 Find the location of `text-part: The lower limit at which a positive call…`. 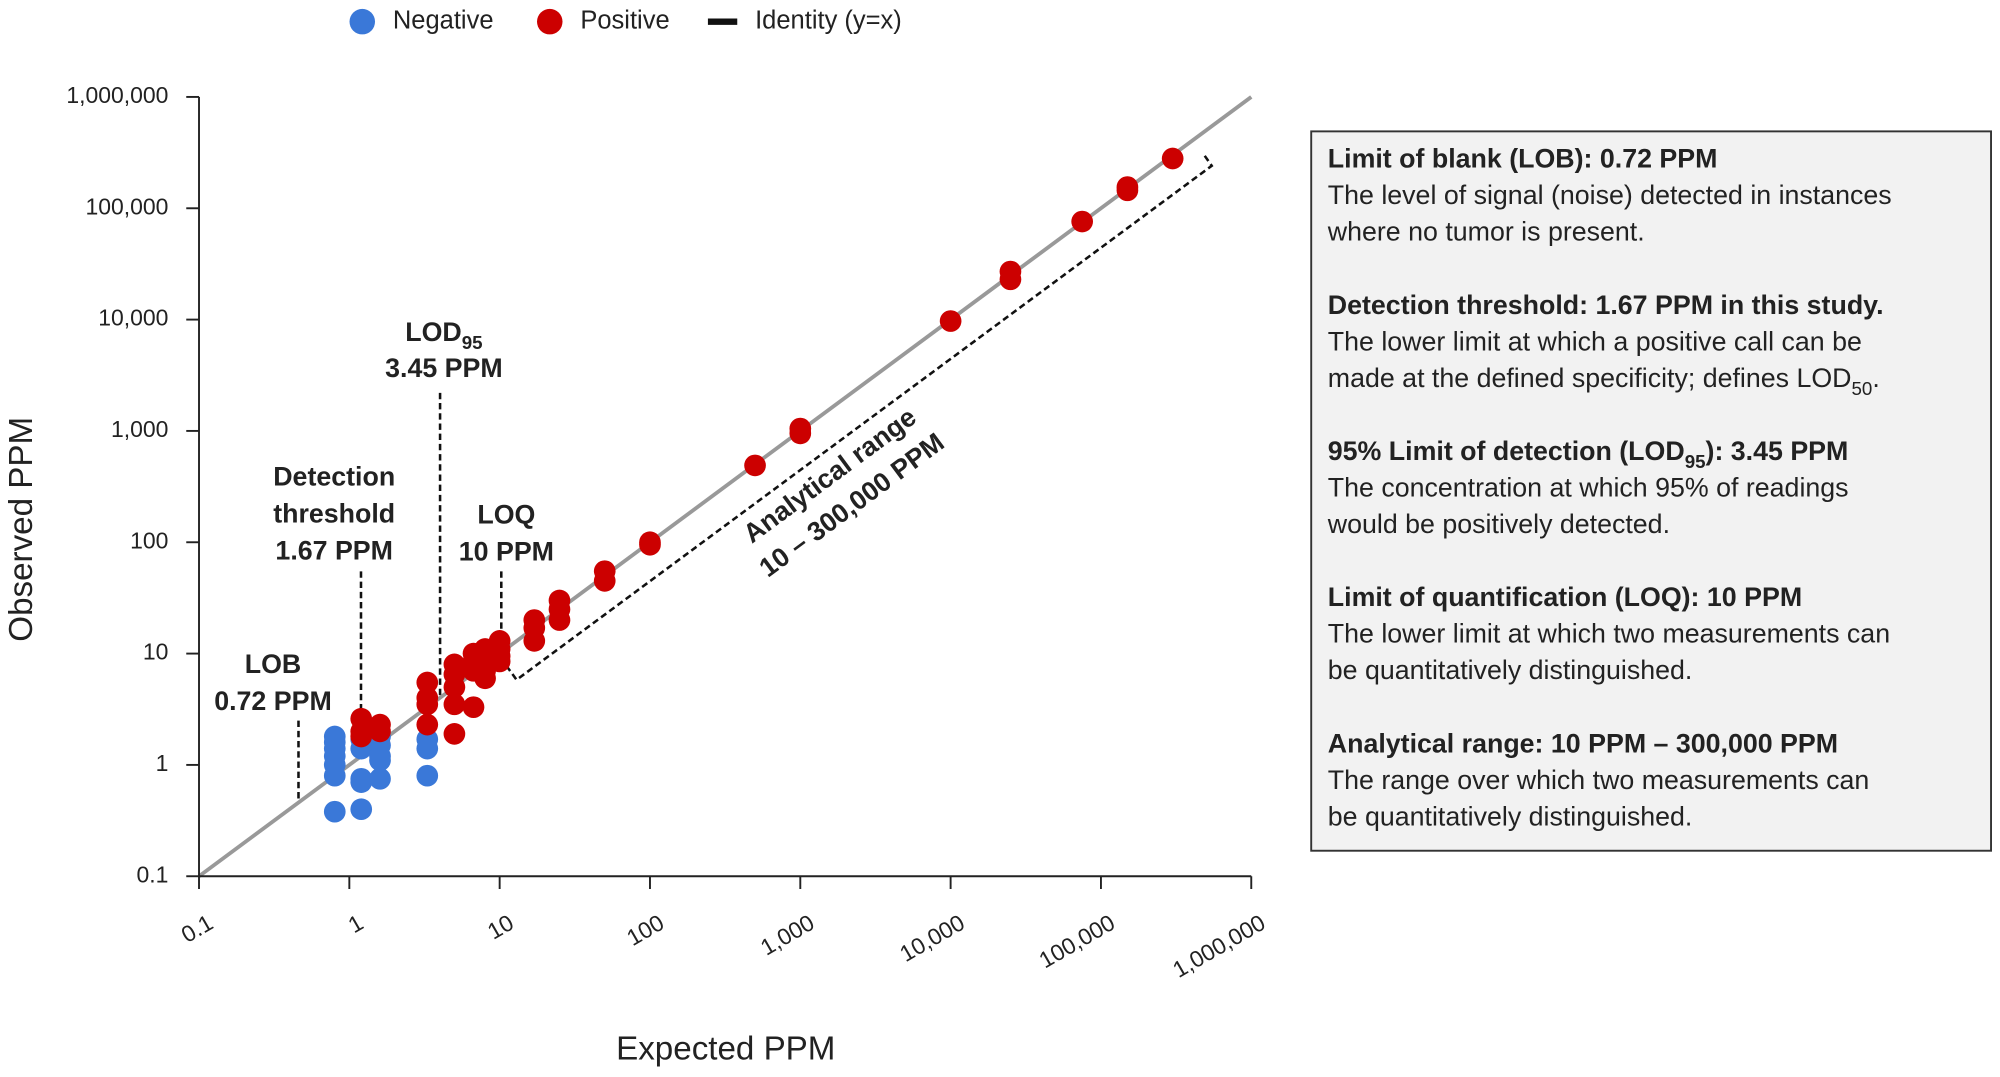

text-part: The lower limit at which a positive call… is located at coordinates (1595, 341).